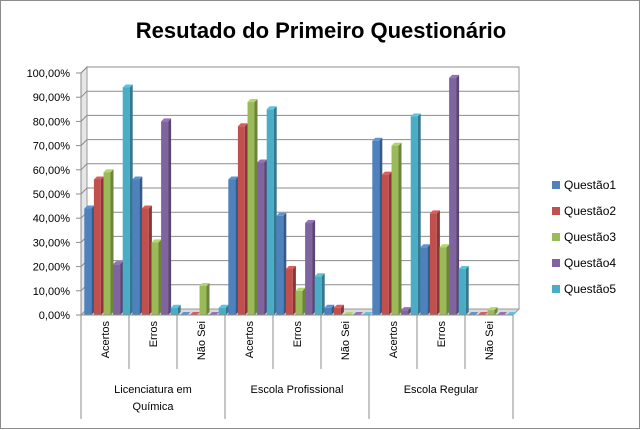 The image size is (640, 430). Describe the element at coordinates (153, 390) in the screenshot. I see `x-group-label: Licenciatura em` at that location.